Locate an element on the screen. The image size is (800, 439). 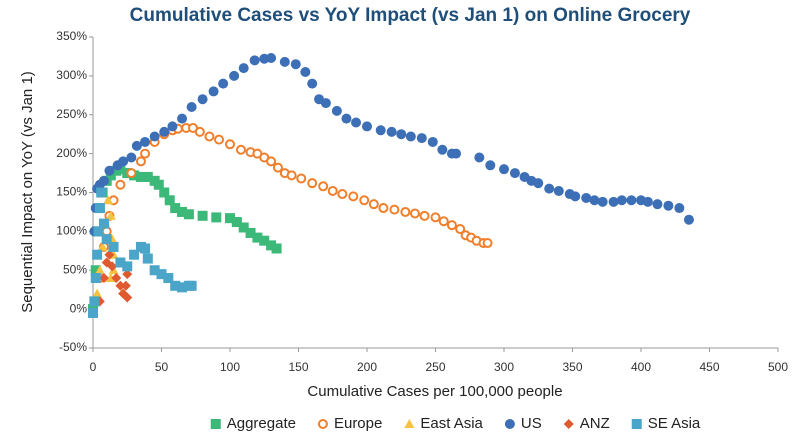
x-tick-label: 250 is located at coordinates (435, 367).